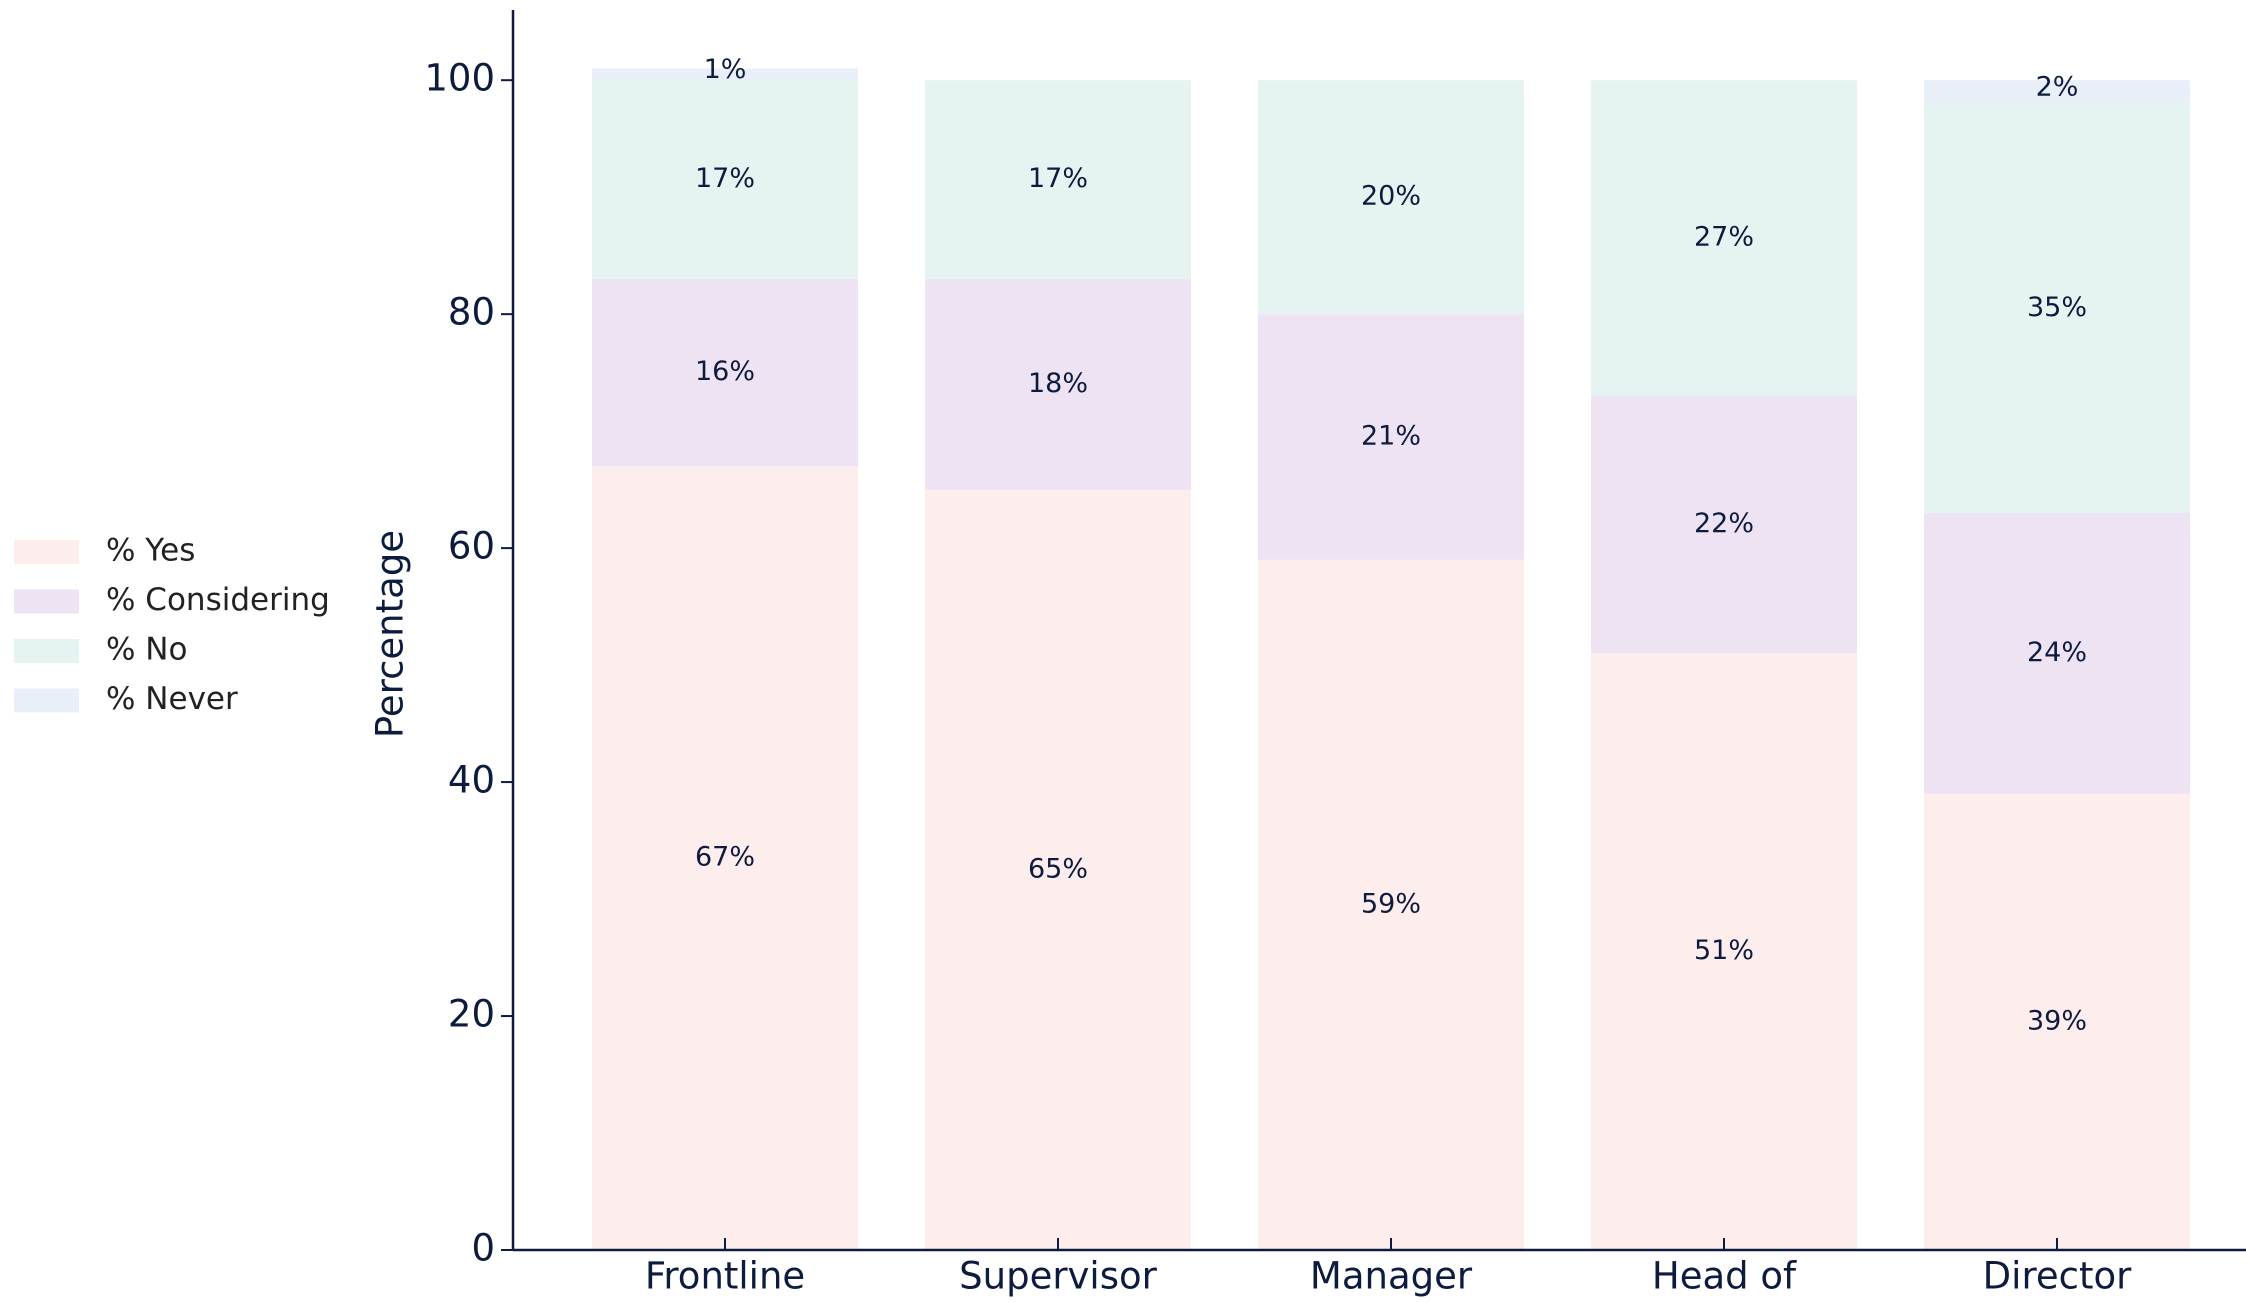 Image resolution: width=2246 pixels, height=1302 pixels. I want to click on y-tick-label: 100, so click(459, 78).